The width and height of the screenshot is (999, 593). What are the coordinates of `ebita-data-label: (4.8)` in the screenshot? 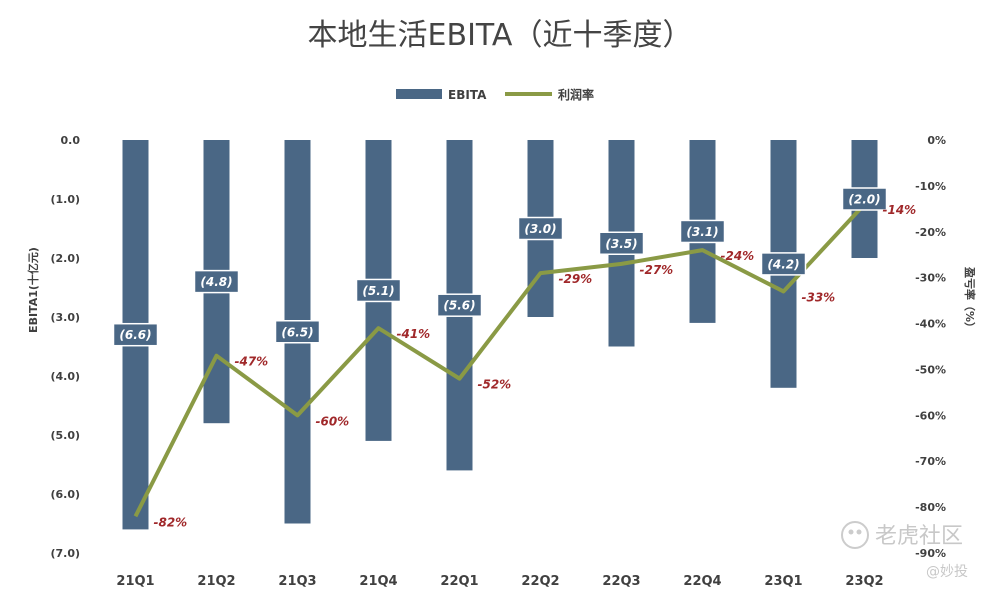 It's located at (216, 282).